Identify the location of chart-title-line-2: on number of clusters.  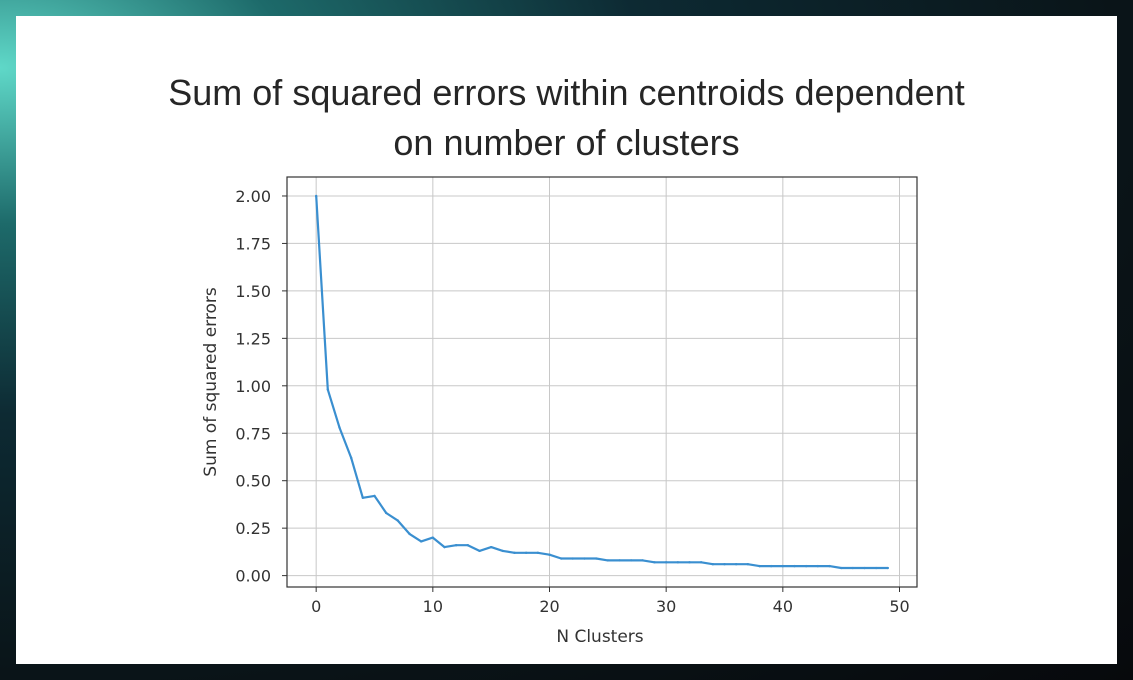
(566, 142).